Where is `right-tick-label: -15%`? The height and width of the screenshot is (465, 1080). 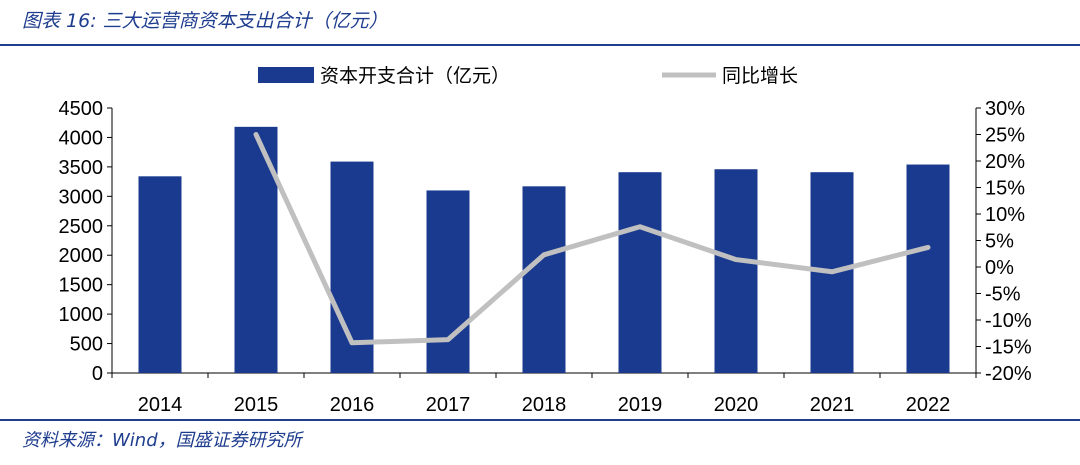
right-tick-label: -15% is located at coordinates (1008, 348).